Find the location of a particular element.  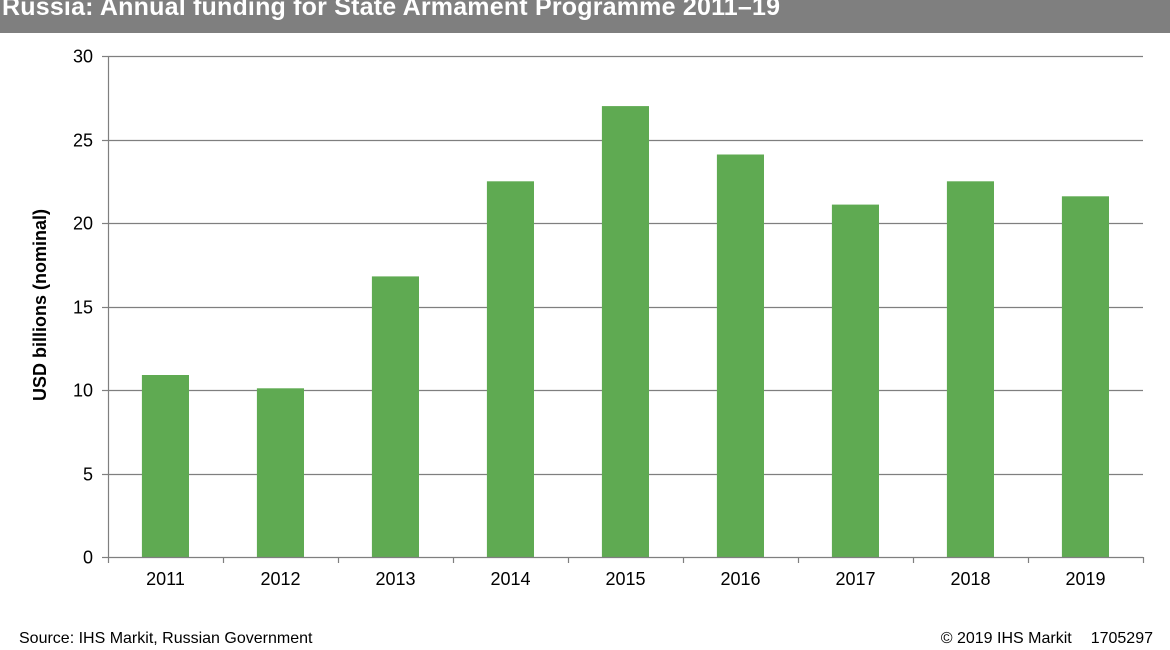

bar-2012 is located at coordinates (280, 472).